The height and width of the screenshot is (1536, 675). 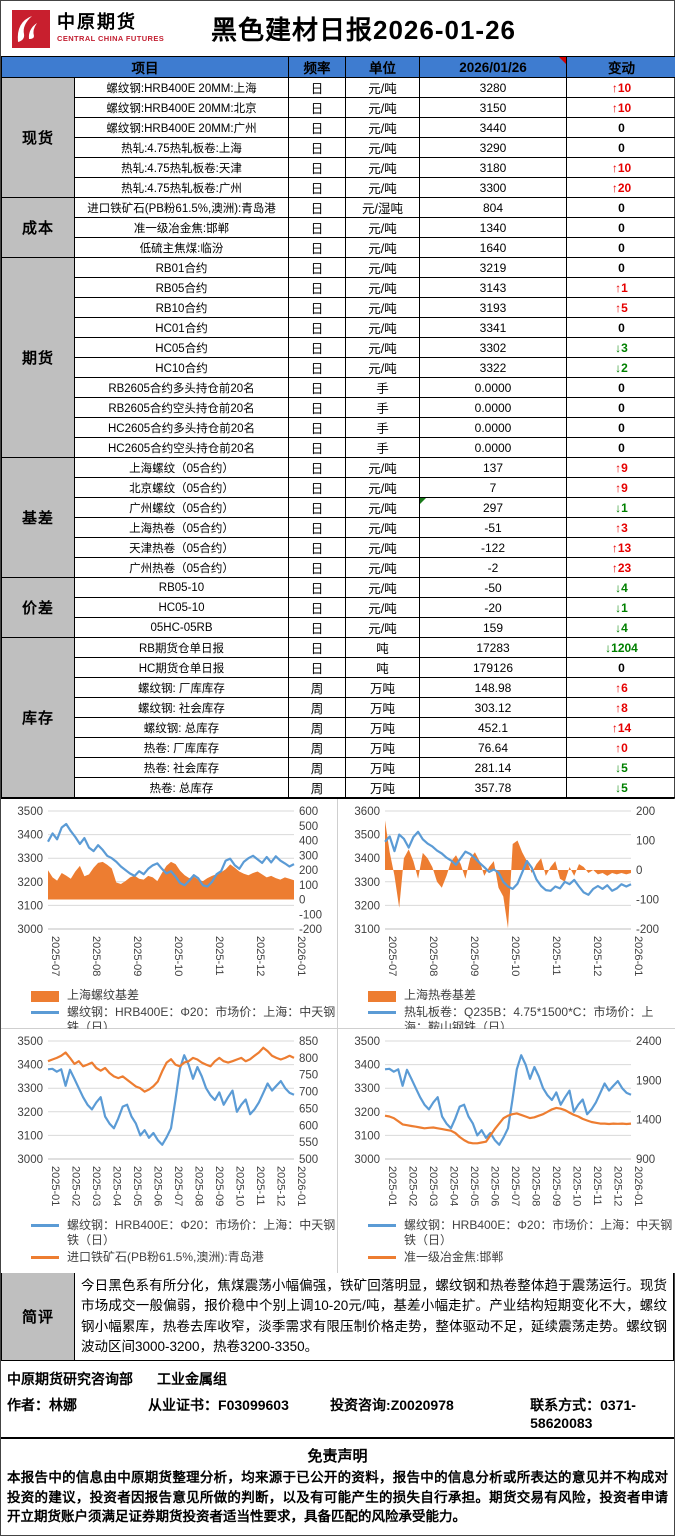 What do you see at coordinates (433, 1186) in the screenshot?
I see `svg-text: 2025-03` at bounding box center [433, 1186].